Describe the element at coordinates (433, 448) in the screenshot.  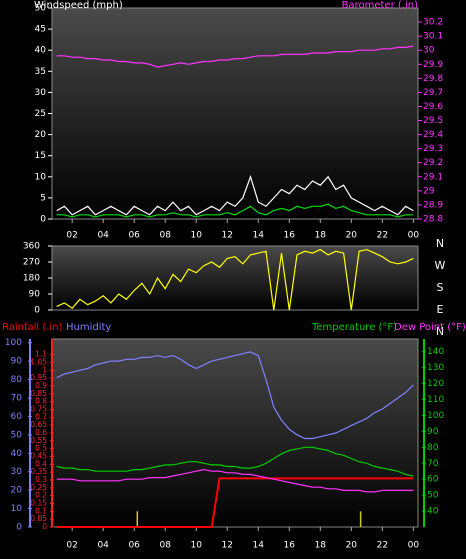
I see `y-tick-label: 80` at that location.